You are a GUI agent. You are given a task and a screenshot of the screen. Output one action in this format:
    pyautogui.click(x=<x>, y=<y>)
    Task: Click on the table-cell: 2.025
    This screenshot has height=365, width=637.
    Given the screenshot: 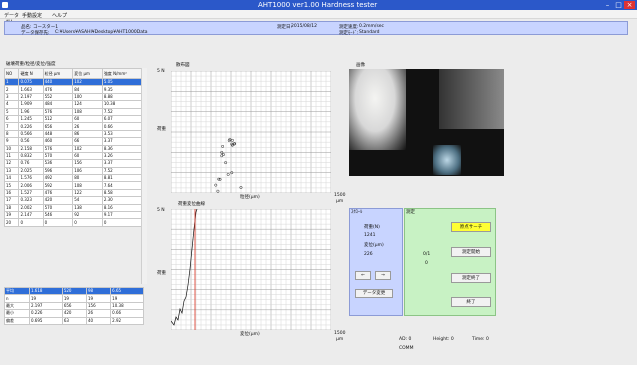 What is the action you would take?
    pyautogui.click(x=31, y=171)
    